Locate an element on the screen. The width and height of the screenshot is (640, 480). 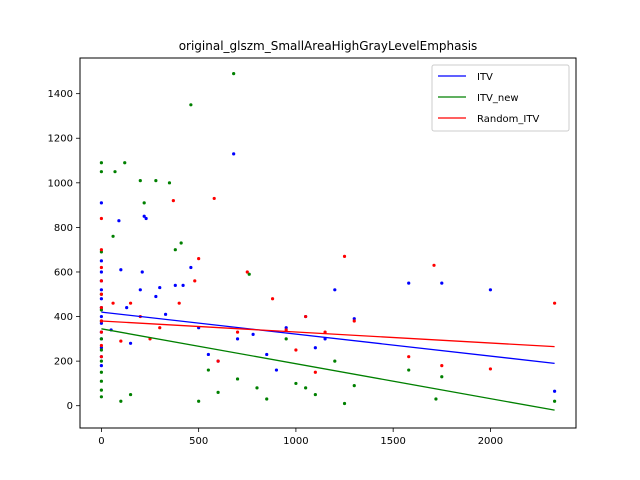
legend-box is located at coordinates (500, 98).